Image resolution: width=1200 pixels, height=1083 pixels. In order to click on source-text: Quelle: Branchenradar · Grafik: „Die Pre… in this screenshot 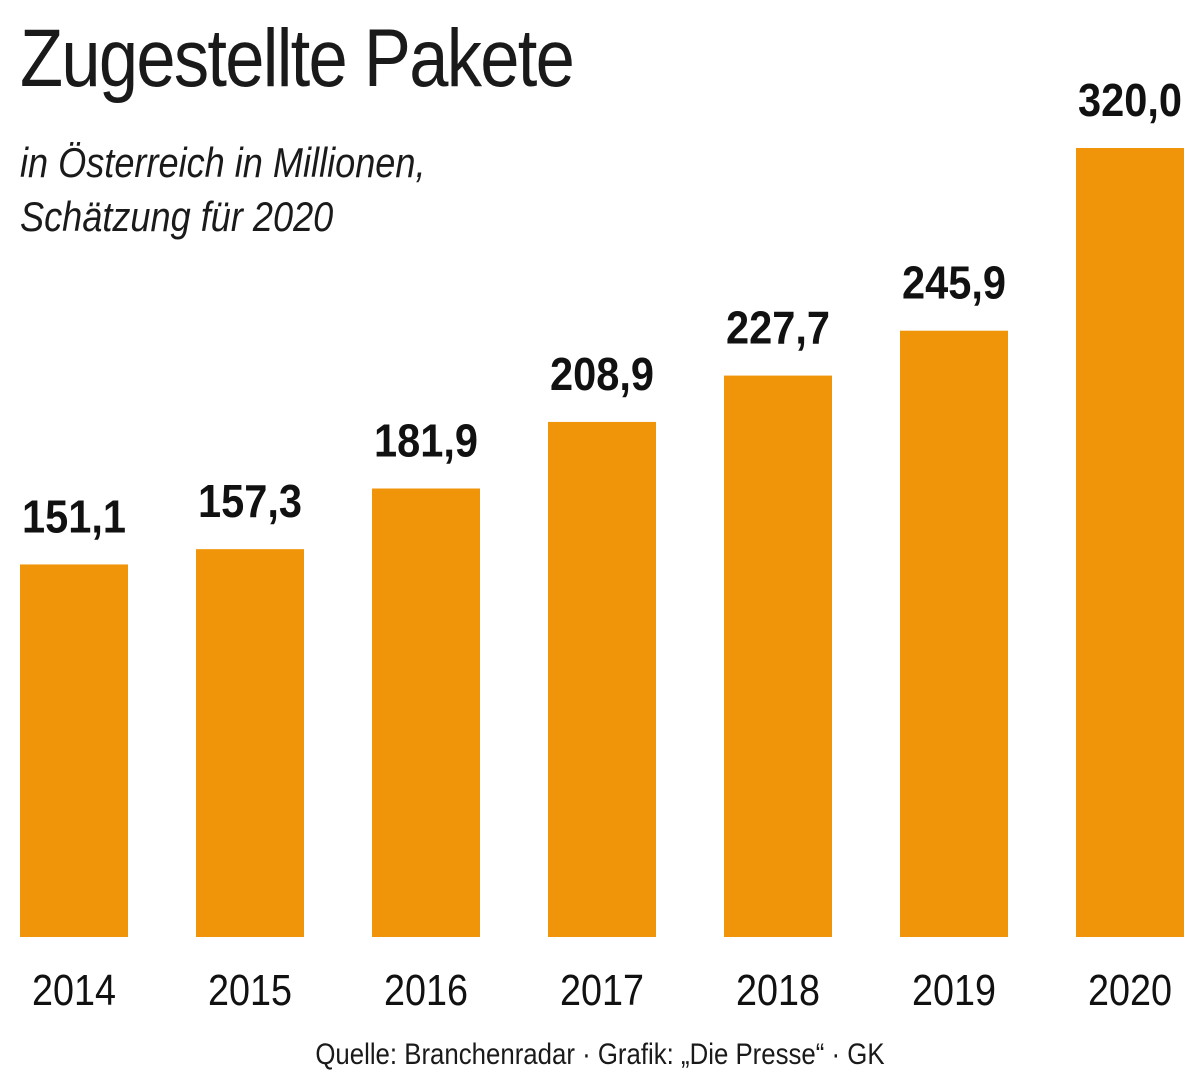, I will do `click(600, 1054)`.